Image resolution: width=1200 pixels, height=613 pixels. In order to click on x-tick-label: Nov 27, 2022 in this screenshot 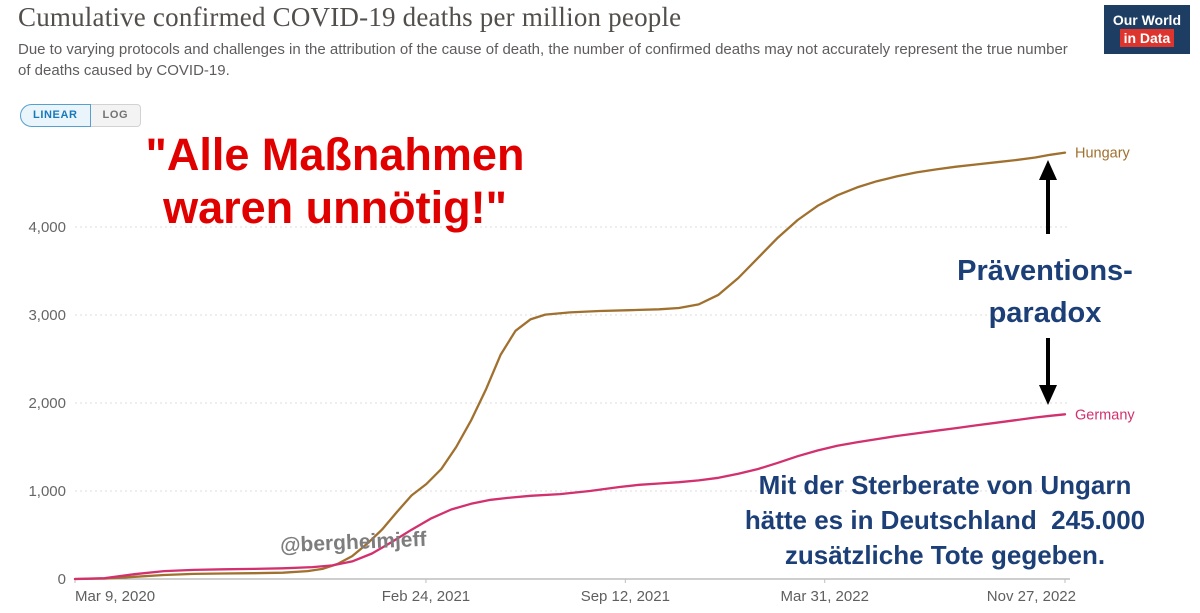, I will do `click(1031, 596)`.